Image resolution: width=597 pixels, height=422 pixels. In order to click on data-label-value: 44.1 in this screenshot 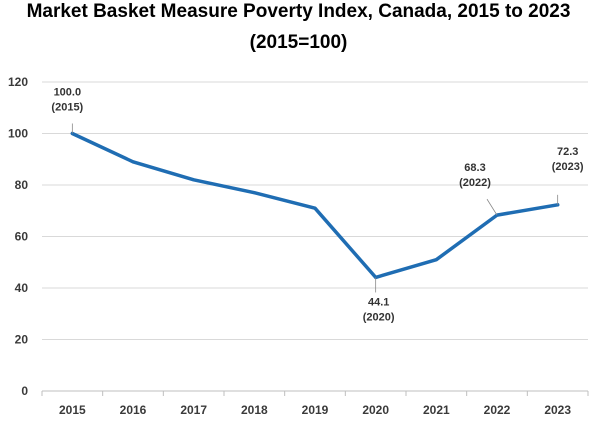, I will do `click(378, 302)`.